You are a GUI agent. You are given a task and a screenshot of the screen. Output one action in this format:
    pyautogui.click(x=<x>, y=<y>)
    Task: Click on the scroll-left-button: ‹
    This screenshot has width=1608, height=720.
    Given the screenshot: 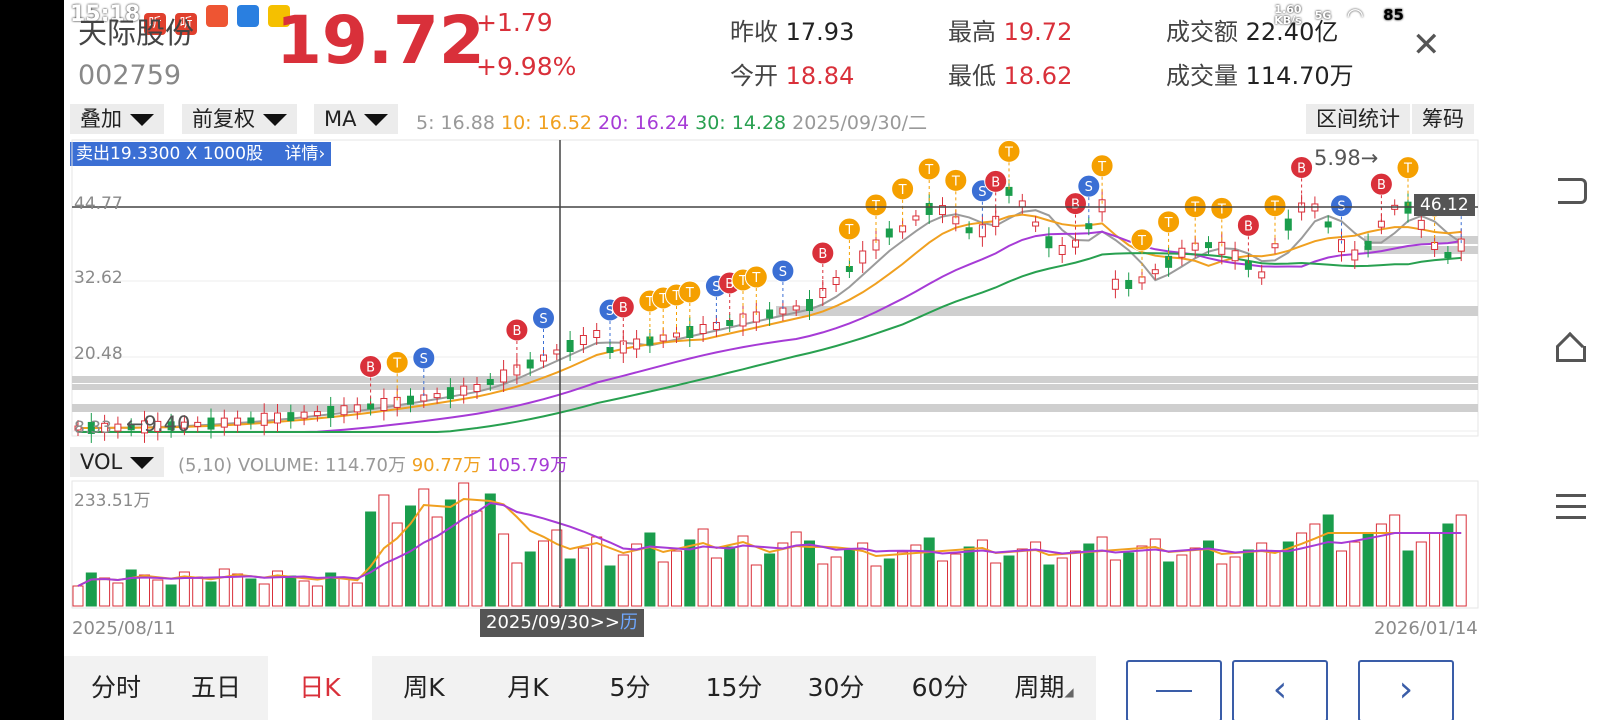 What is the action you would take?
    pyautogui.click(x=1280, y=690)
    